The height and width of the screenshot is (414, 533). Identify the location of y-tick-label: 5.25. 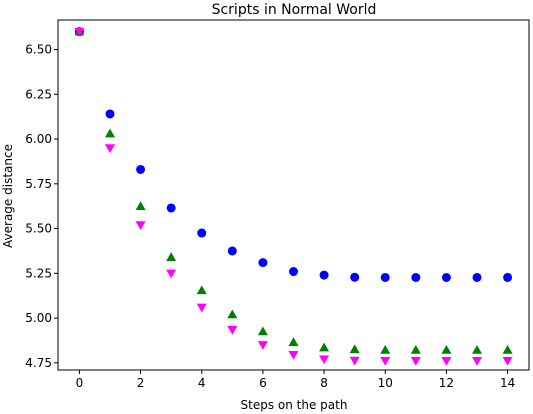
(38, 273).